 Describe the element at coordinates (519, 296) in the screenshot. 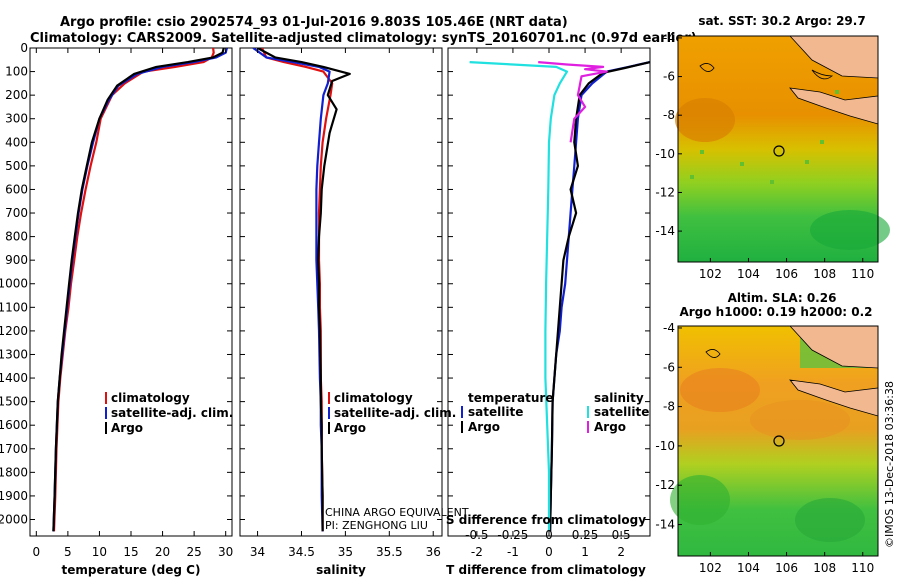

I see `series-line-s-satellite` at that location.